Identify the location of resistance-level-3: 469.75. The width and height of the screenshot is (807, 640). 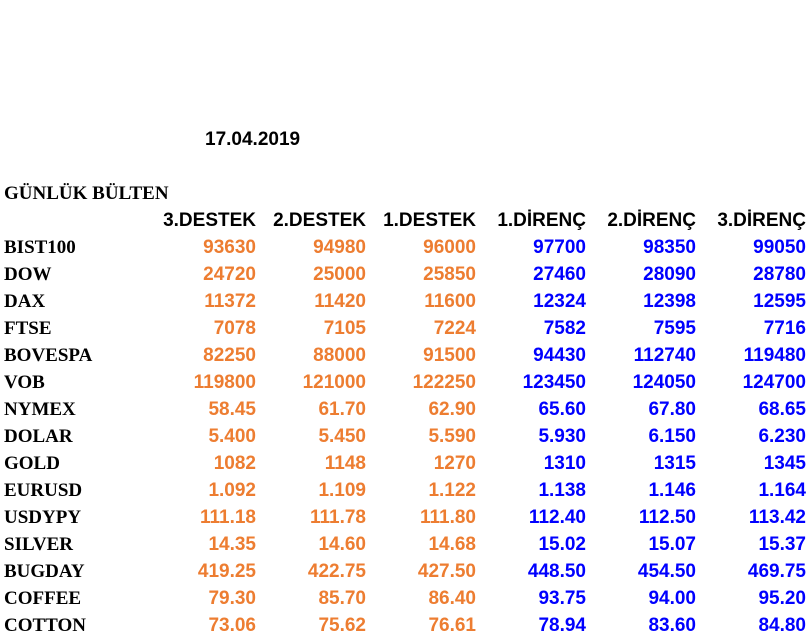
(776, 571).